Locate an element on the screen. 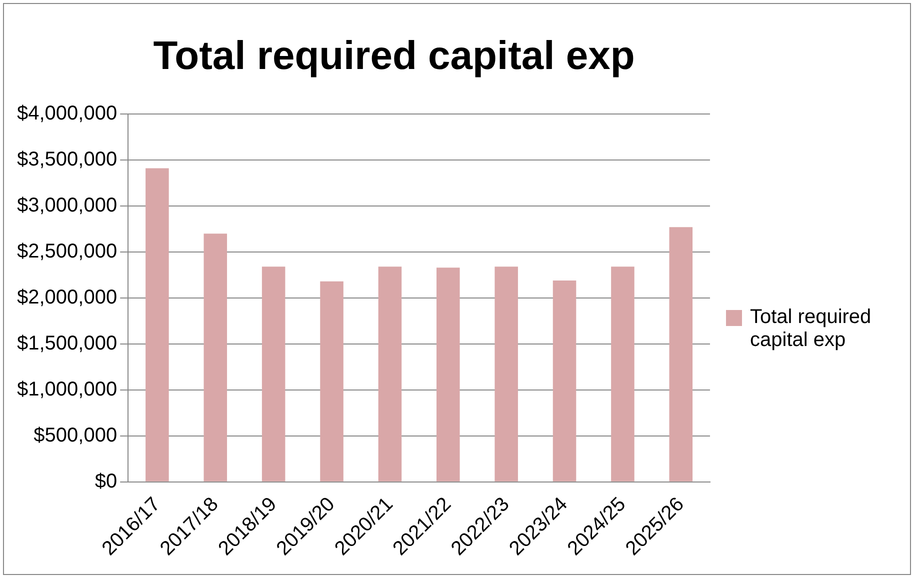 Image resolution: width=916 pixels, height=580 pixels. y-tick-label: $2,500,000 is located at coordinates (67, 251).